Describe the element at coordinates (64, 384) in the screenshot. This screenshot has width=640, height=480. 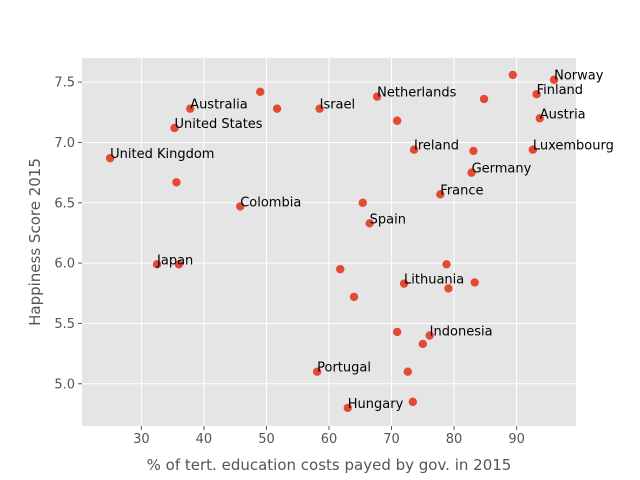
I see `y-tick-label: 5.0` at that location.